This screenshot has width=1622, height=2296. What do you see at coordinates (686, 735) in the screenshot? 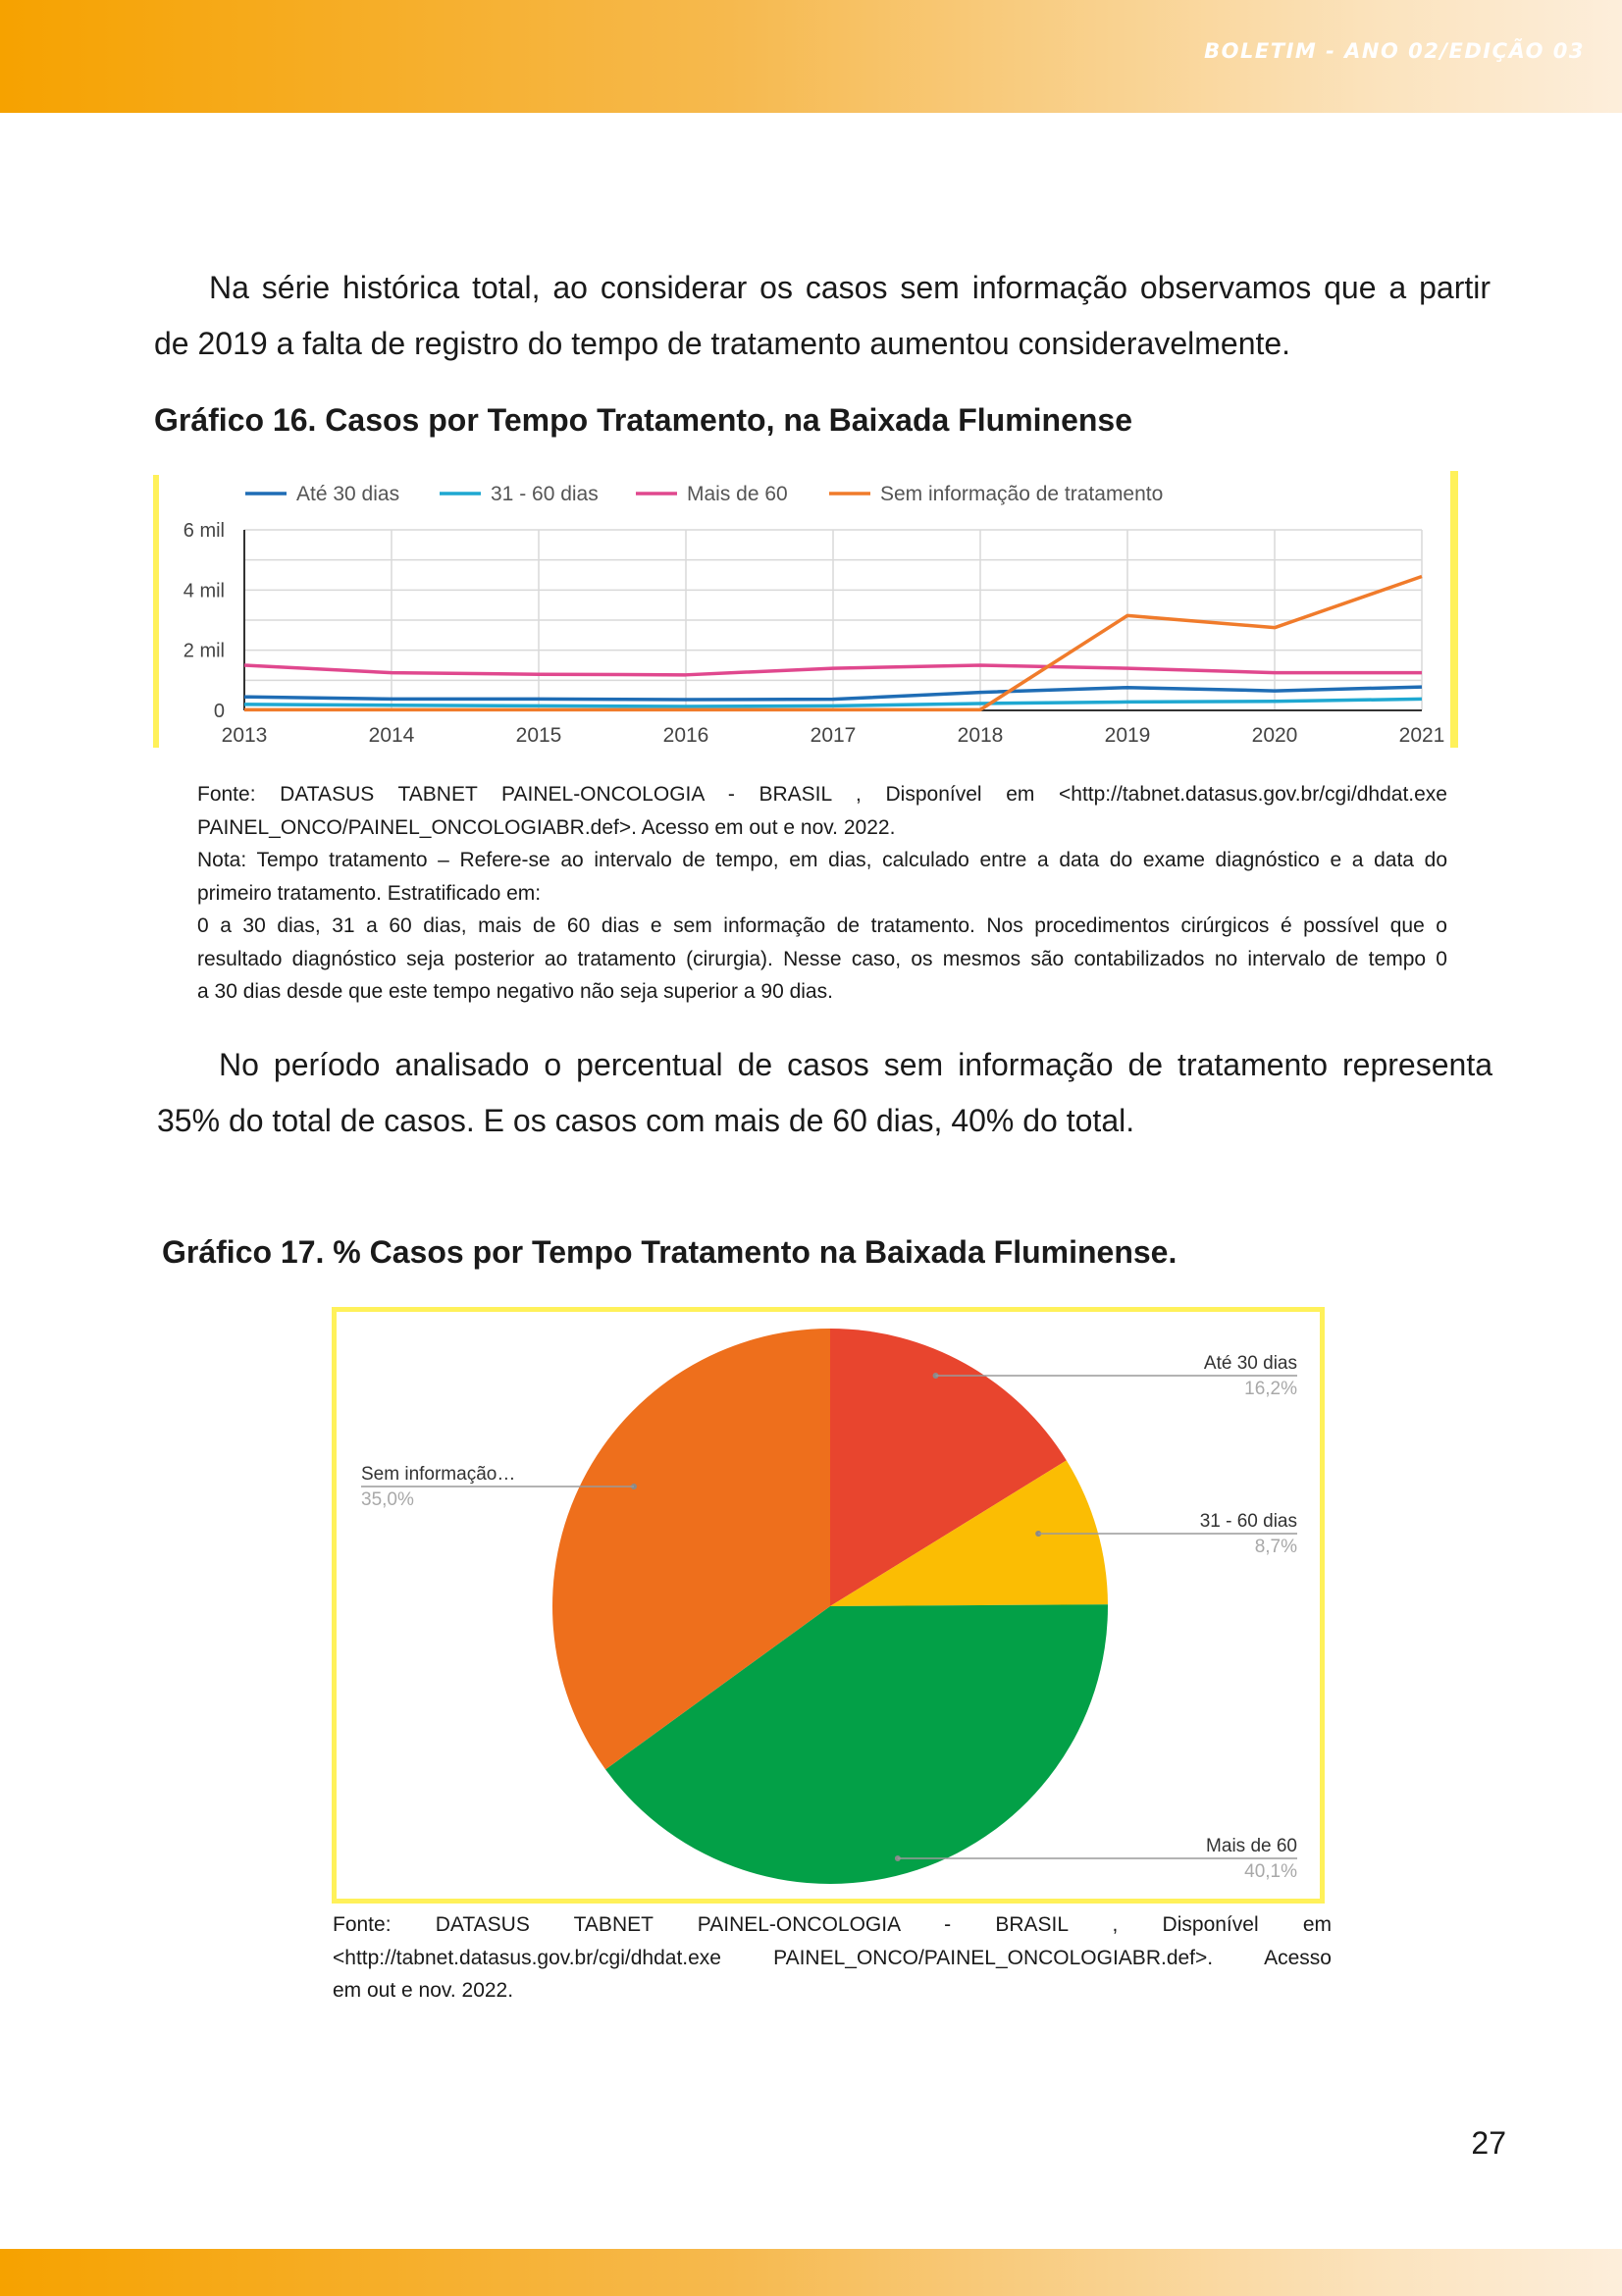
I see `x-tick-label: 2016` at bounding box center [686, 735].